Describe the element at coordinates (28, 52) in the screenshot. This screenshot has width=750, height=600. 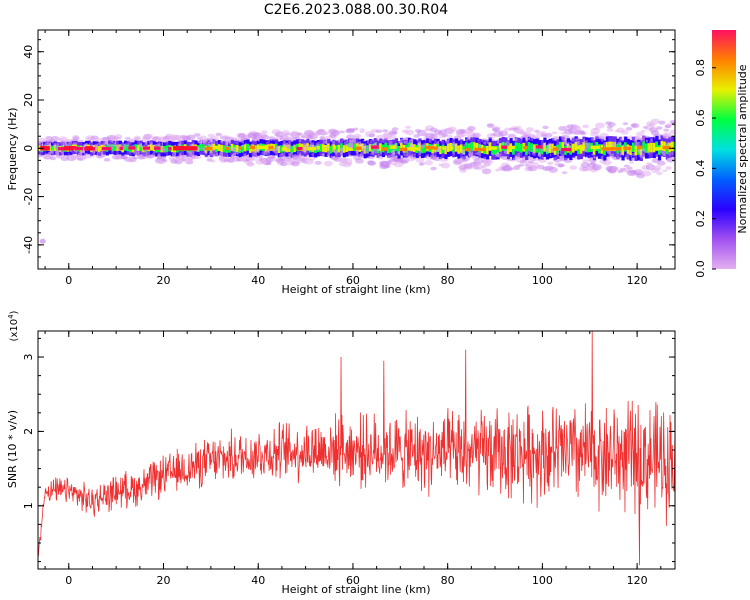
I see `y-tick-label: 40` at that location.